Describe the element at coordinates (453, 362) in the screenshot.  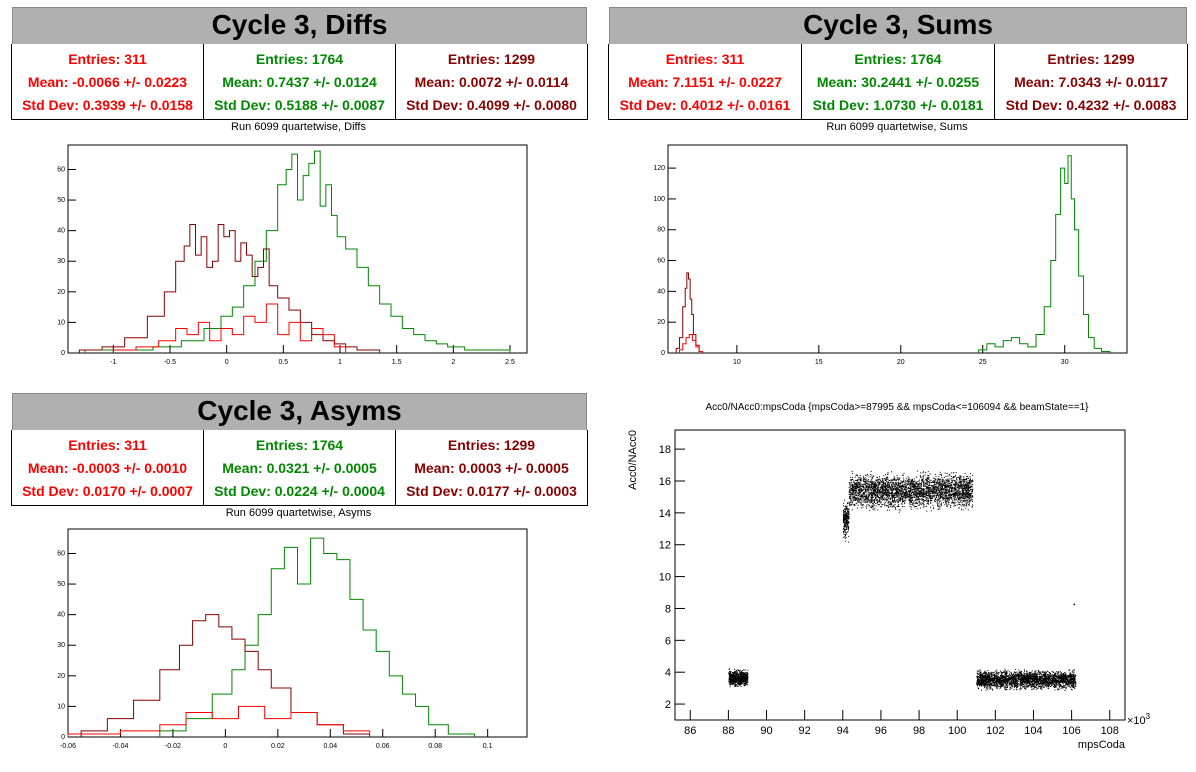
I see `x-tick-label: 2` at that location.